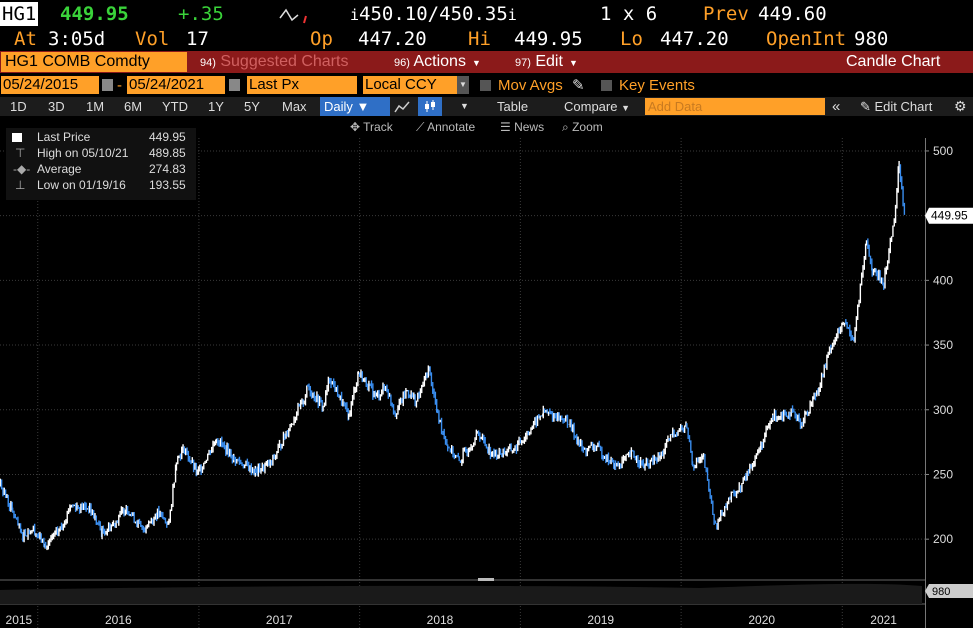 Image resolution: width=973 pixels, height=628 pixels. Describe the element at coordinates (486, 62) in the screenshot. I see `function-bar` at that location.